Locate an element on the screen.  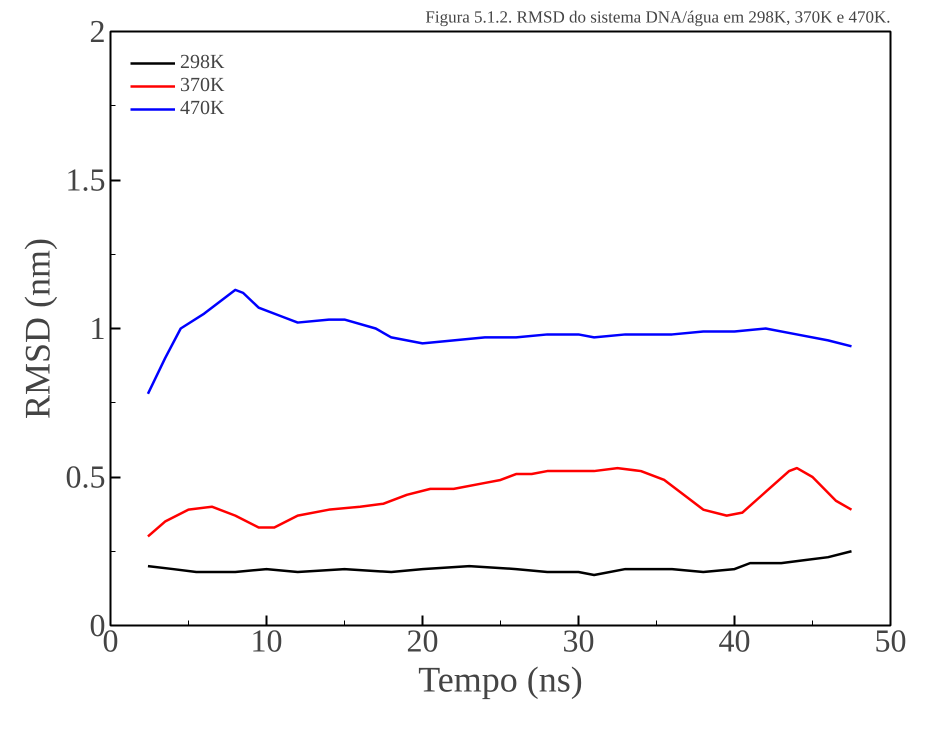
x-tick-label: 10 is located at coordinates (266, 640).